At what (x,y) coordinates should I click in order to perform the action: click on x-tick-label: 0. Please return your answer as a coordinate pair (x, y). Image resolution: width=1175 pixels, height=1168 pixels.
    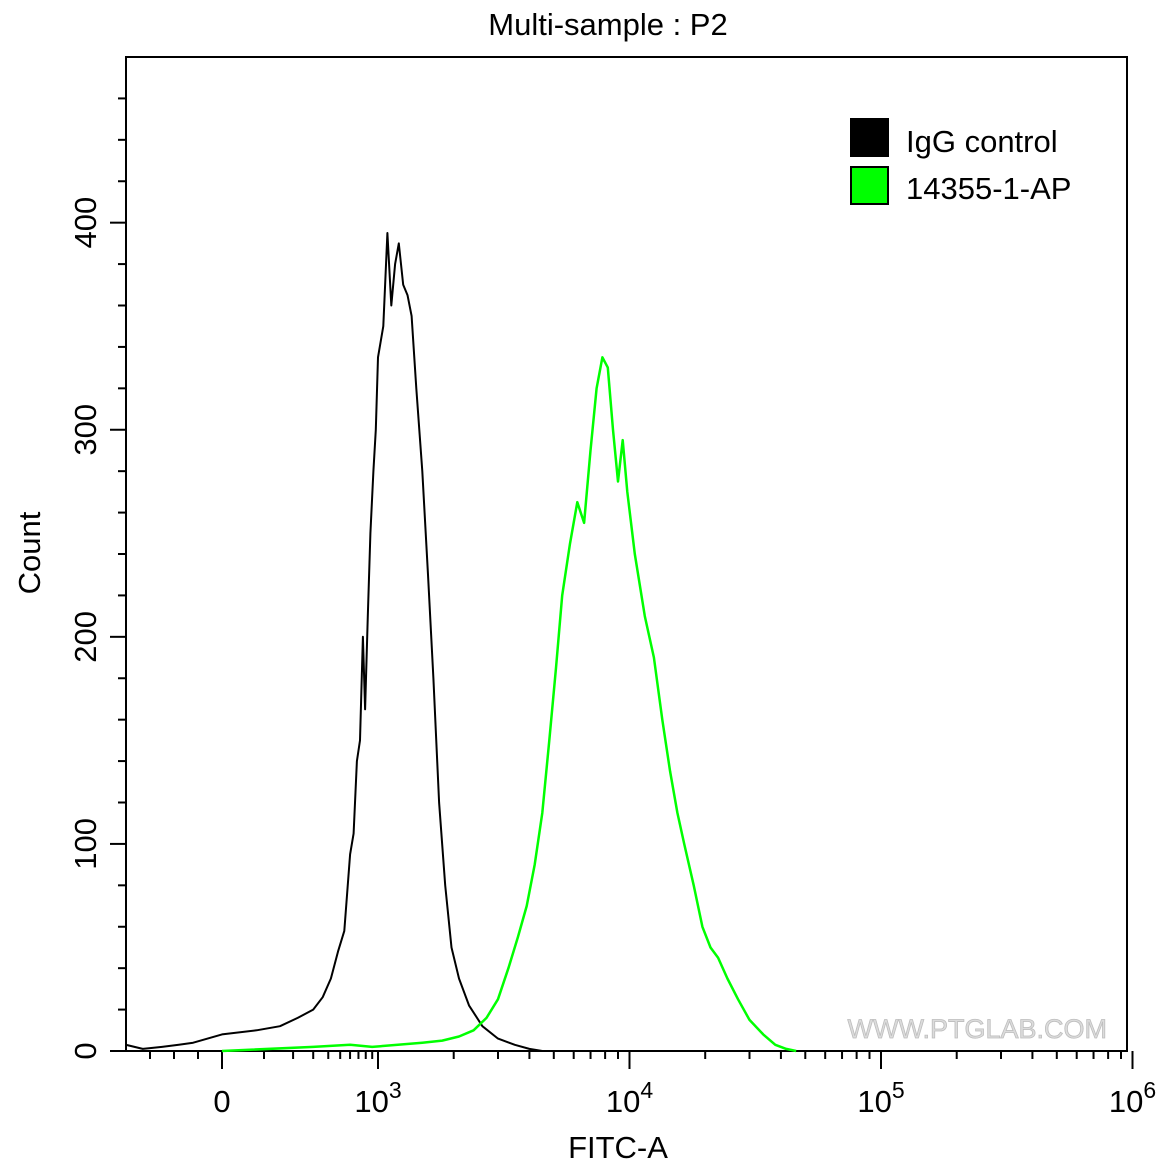
    Looking at the image, I should click on (221, 1101).